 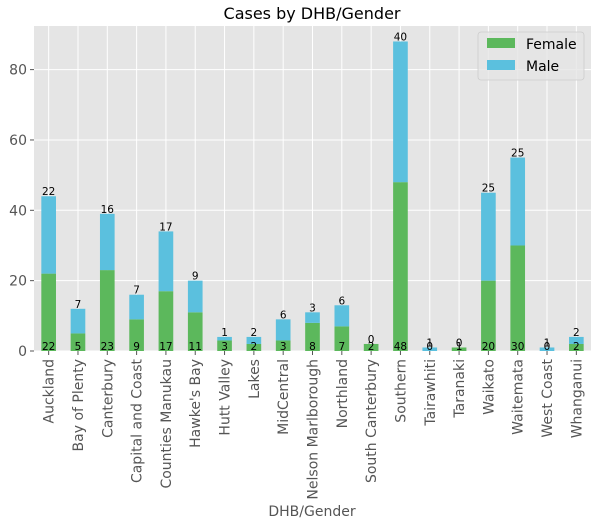 I want to click on x-tick-label: Canterbury, so click(x=108, y=398).